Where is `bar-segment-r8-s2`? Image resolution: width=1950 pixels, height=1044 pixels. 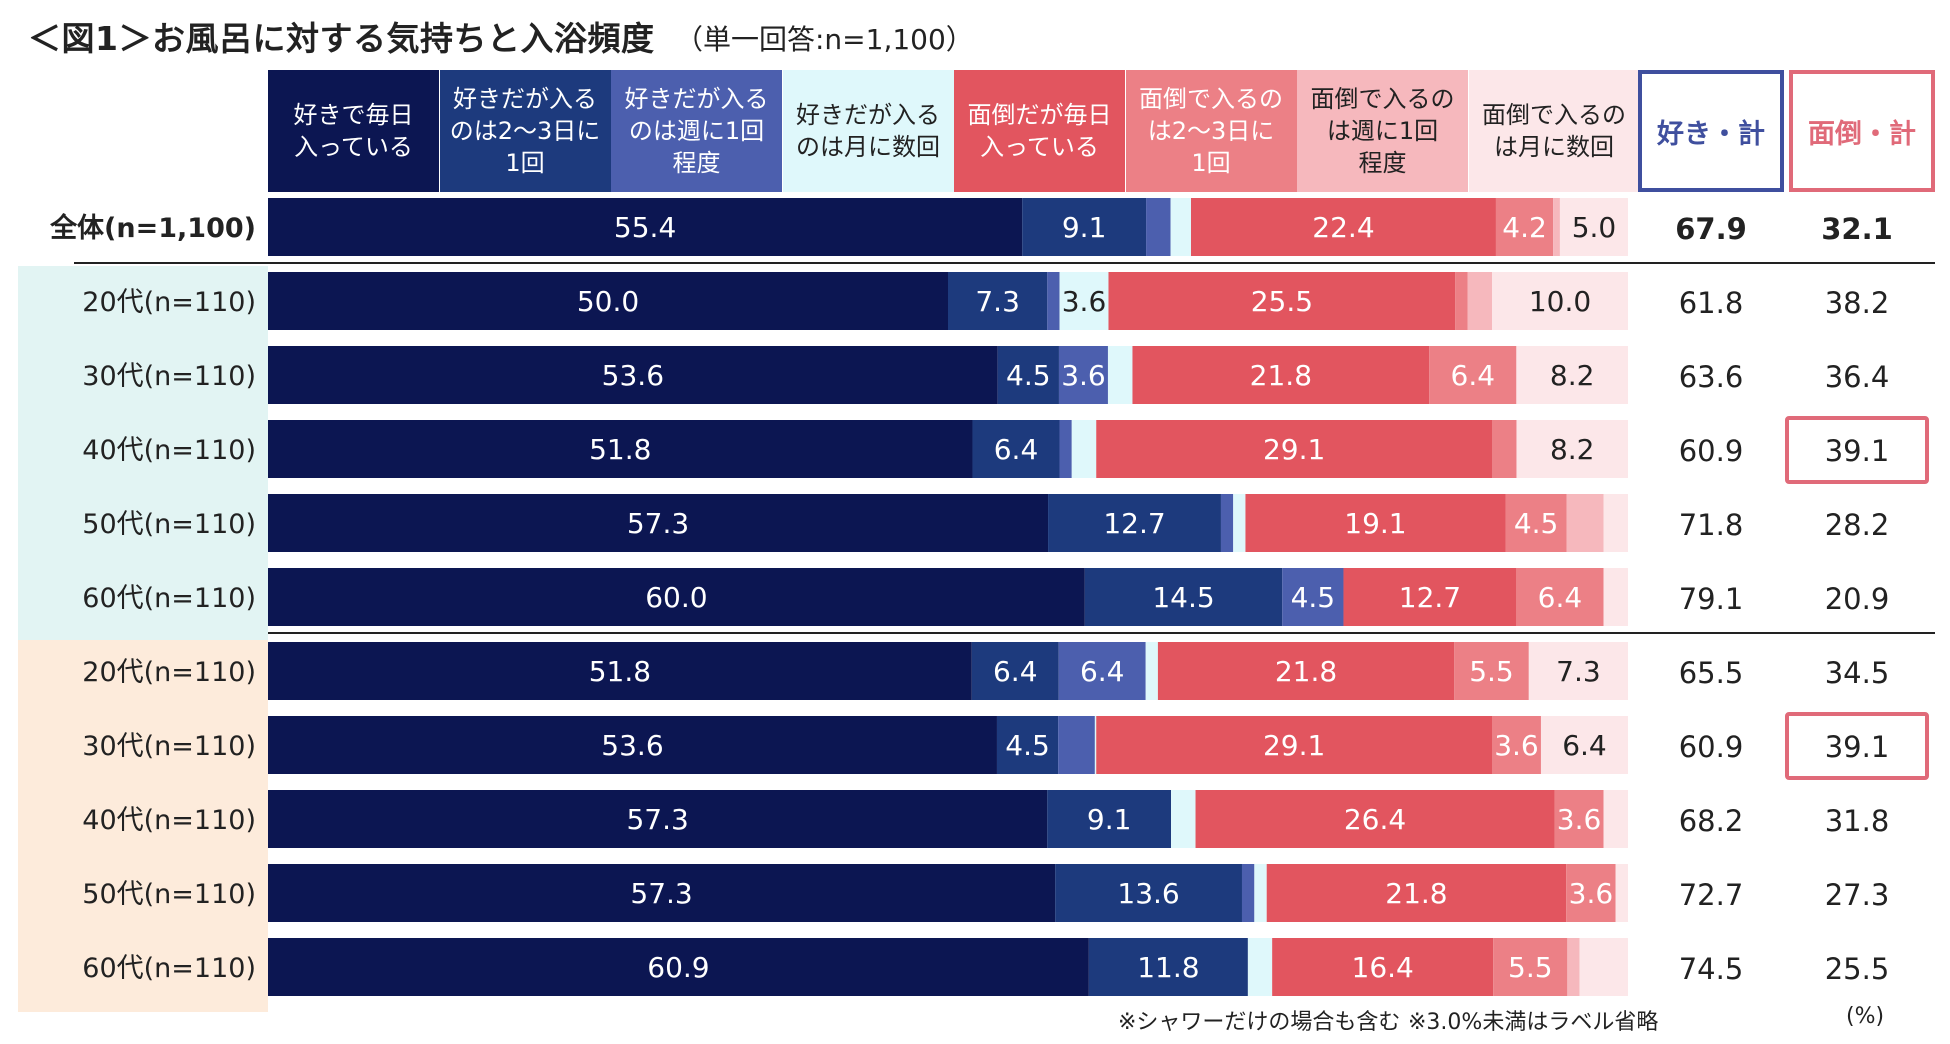 bar-segment-r8-s2 is located at coordinates (1109, 819).